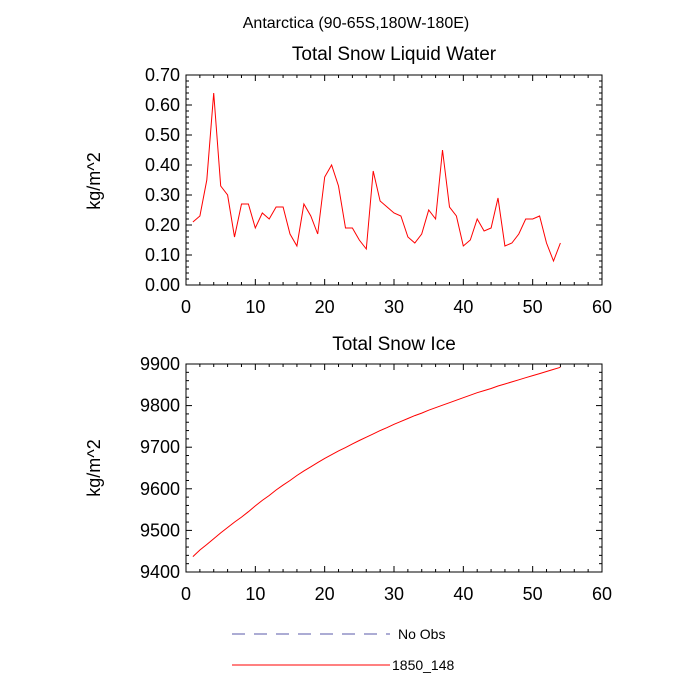  I want to click on chart-title: Total Snow Ice, so click(394, 344).